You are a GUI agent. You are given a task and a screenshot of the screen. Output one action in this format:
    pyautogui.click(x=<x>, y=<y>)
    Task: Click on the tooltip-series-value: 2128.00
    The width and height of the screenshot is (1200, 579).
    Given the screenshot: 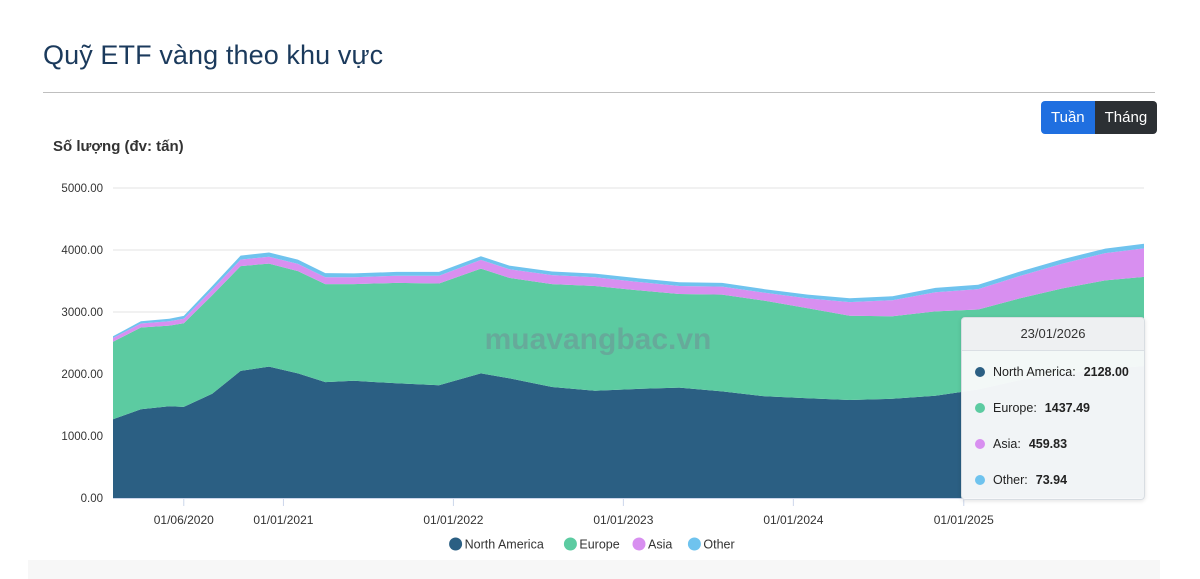 What is the action you would take?
    pyautogui.click(x=1106, y=372)
    